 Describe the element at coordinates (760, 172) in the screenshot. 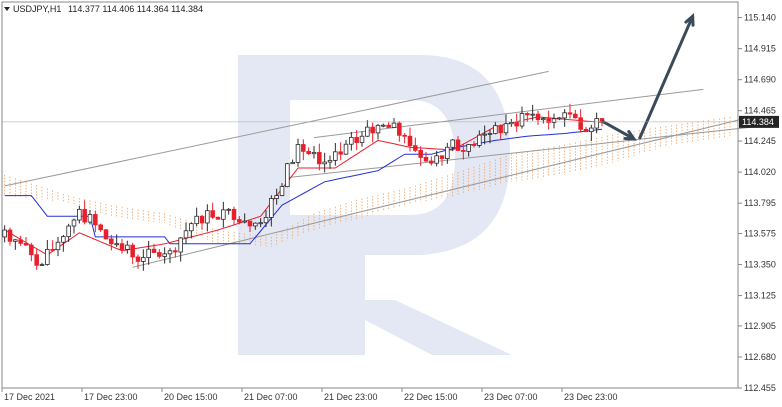

I see `y-tick-label: 114.020` at that location.